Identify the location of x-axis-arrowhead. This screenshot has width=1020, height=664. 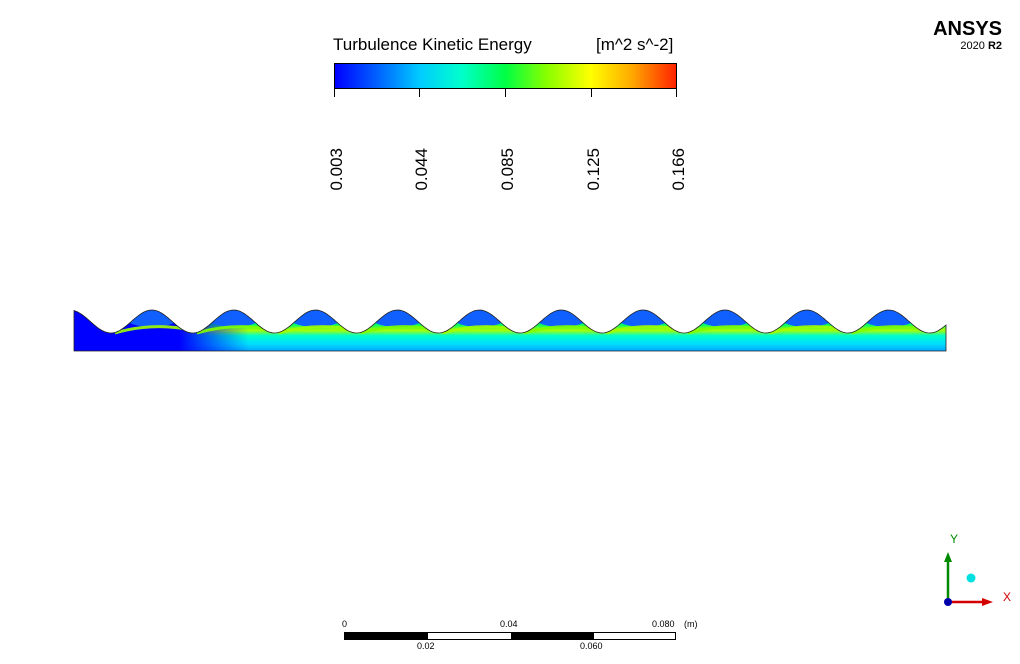
(987, 602).